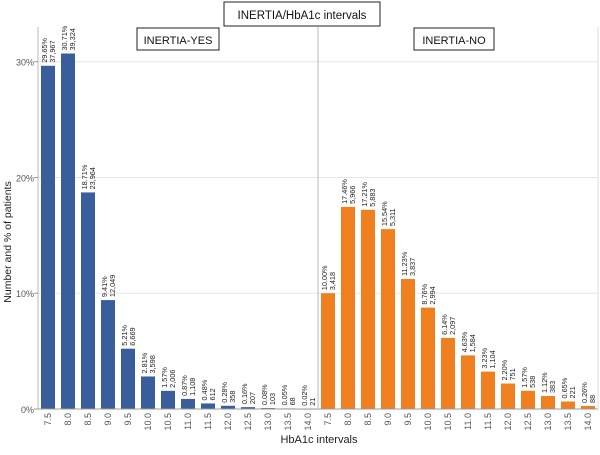 The height and width of the screenshot is (455, 600). I want to click on data-label-count: 37,967, so click(52, 51).